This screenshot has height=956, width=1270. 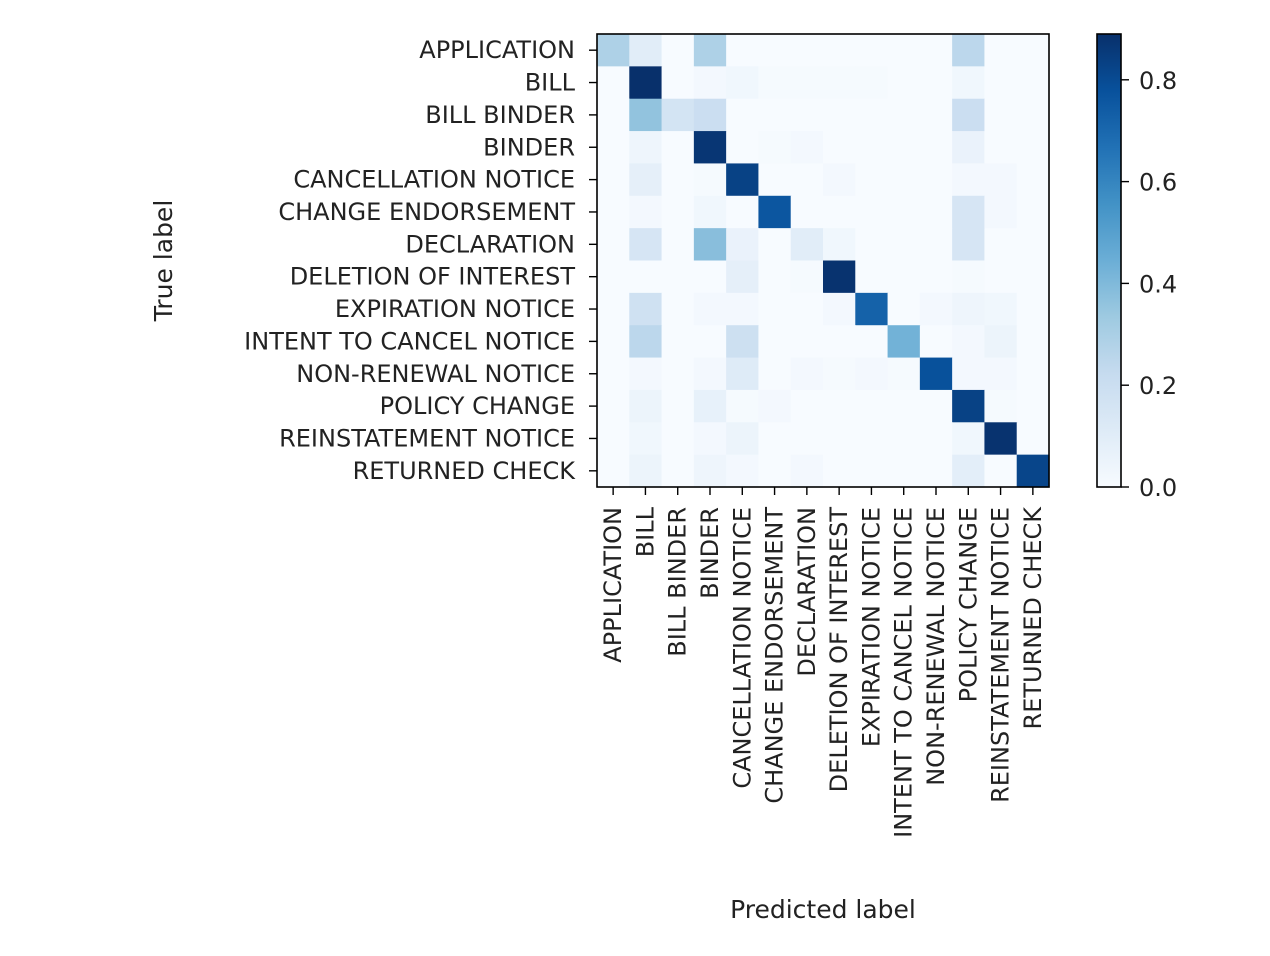 I want to click on y-tick-label: INTENT TO CANCEL NOTICE, so click(x=409, y=341).